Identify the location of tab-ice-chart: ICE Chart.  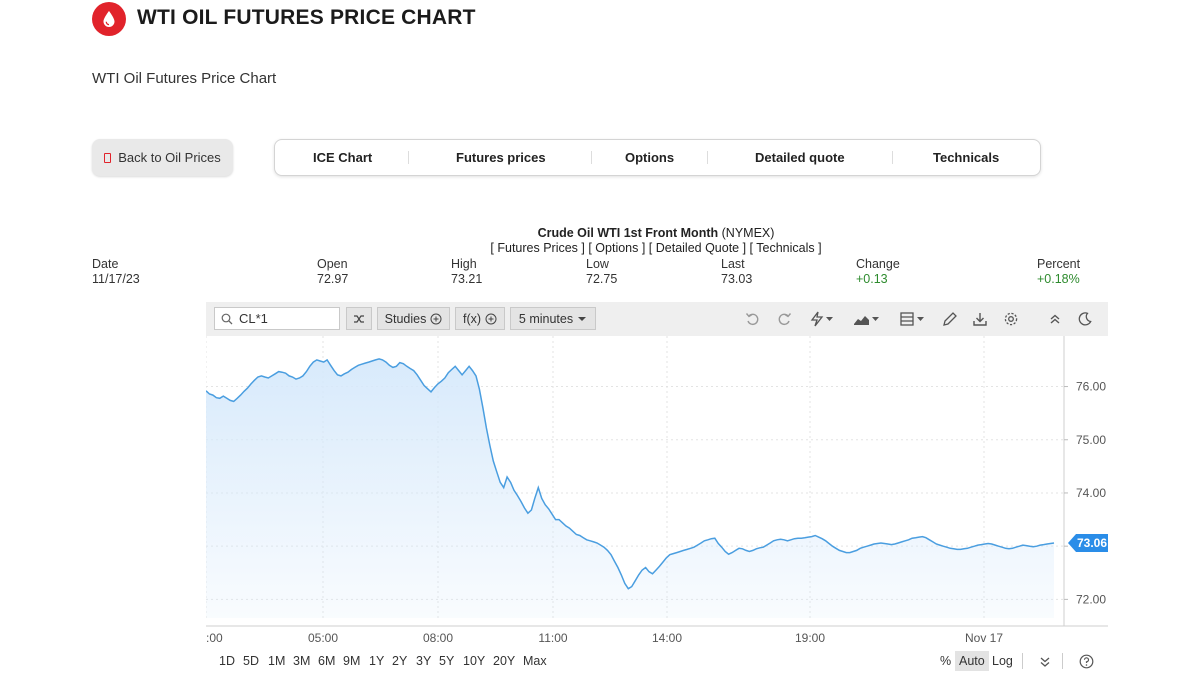
(343, 157).